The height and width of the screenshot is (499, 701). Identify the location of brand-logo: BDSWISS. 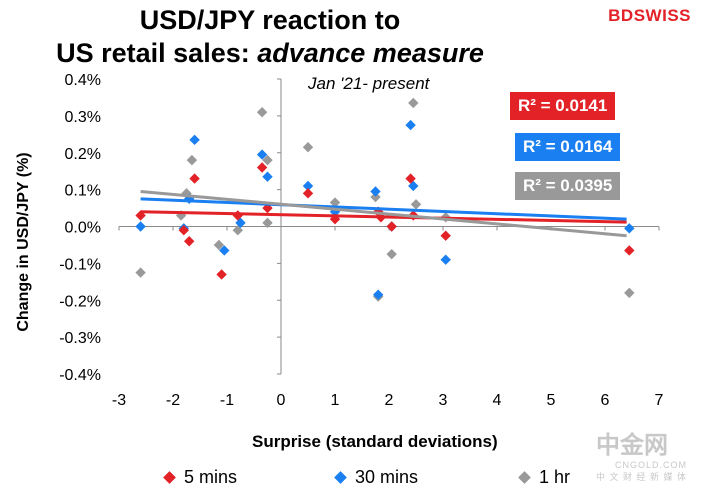
(649, 15).